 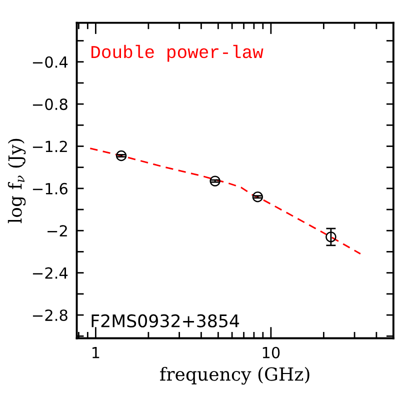 I want to click on y-tick-label: −1.2, so click(x=49, y=146).